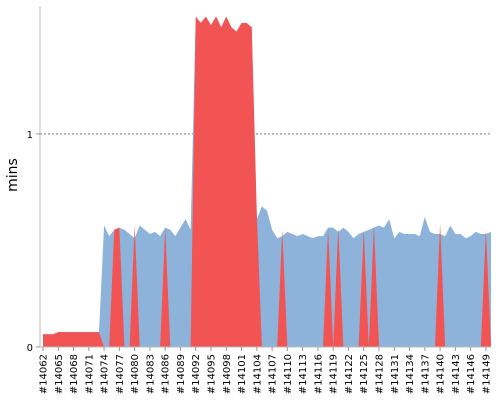 Image resolution: width=500 pixels, height=400 pixels. I want to click on x-tick-label: #14077, so click(120, 374).